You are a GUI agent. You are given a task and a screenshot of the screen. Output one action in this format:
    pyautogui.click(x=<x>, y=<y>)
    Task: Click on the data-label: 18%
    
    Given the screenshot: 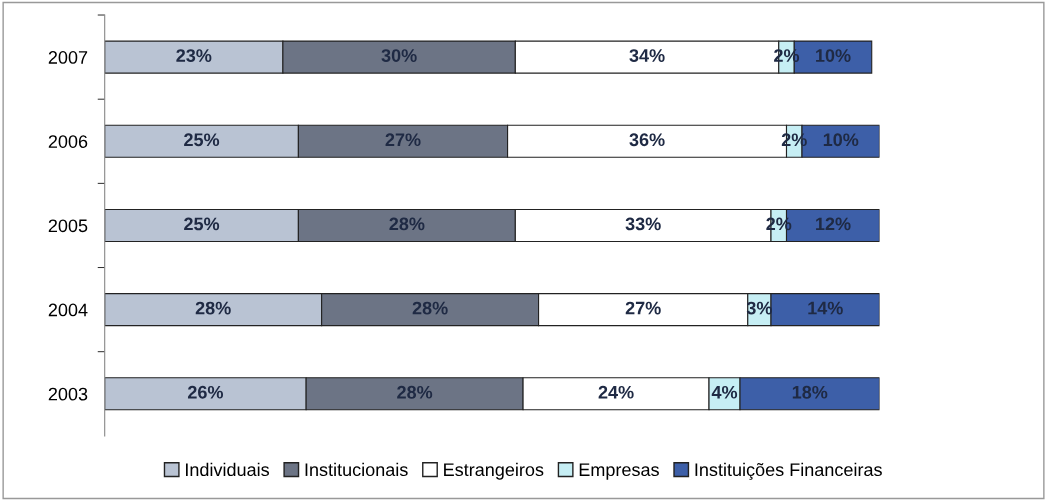 What is the action you would take?
    pyautogui.click(x=810, y=392)
    